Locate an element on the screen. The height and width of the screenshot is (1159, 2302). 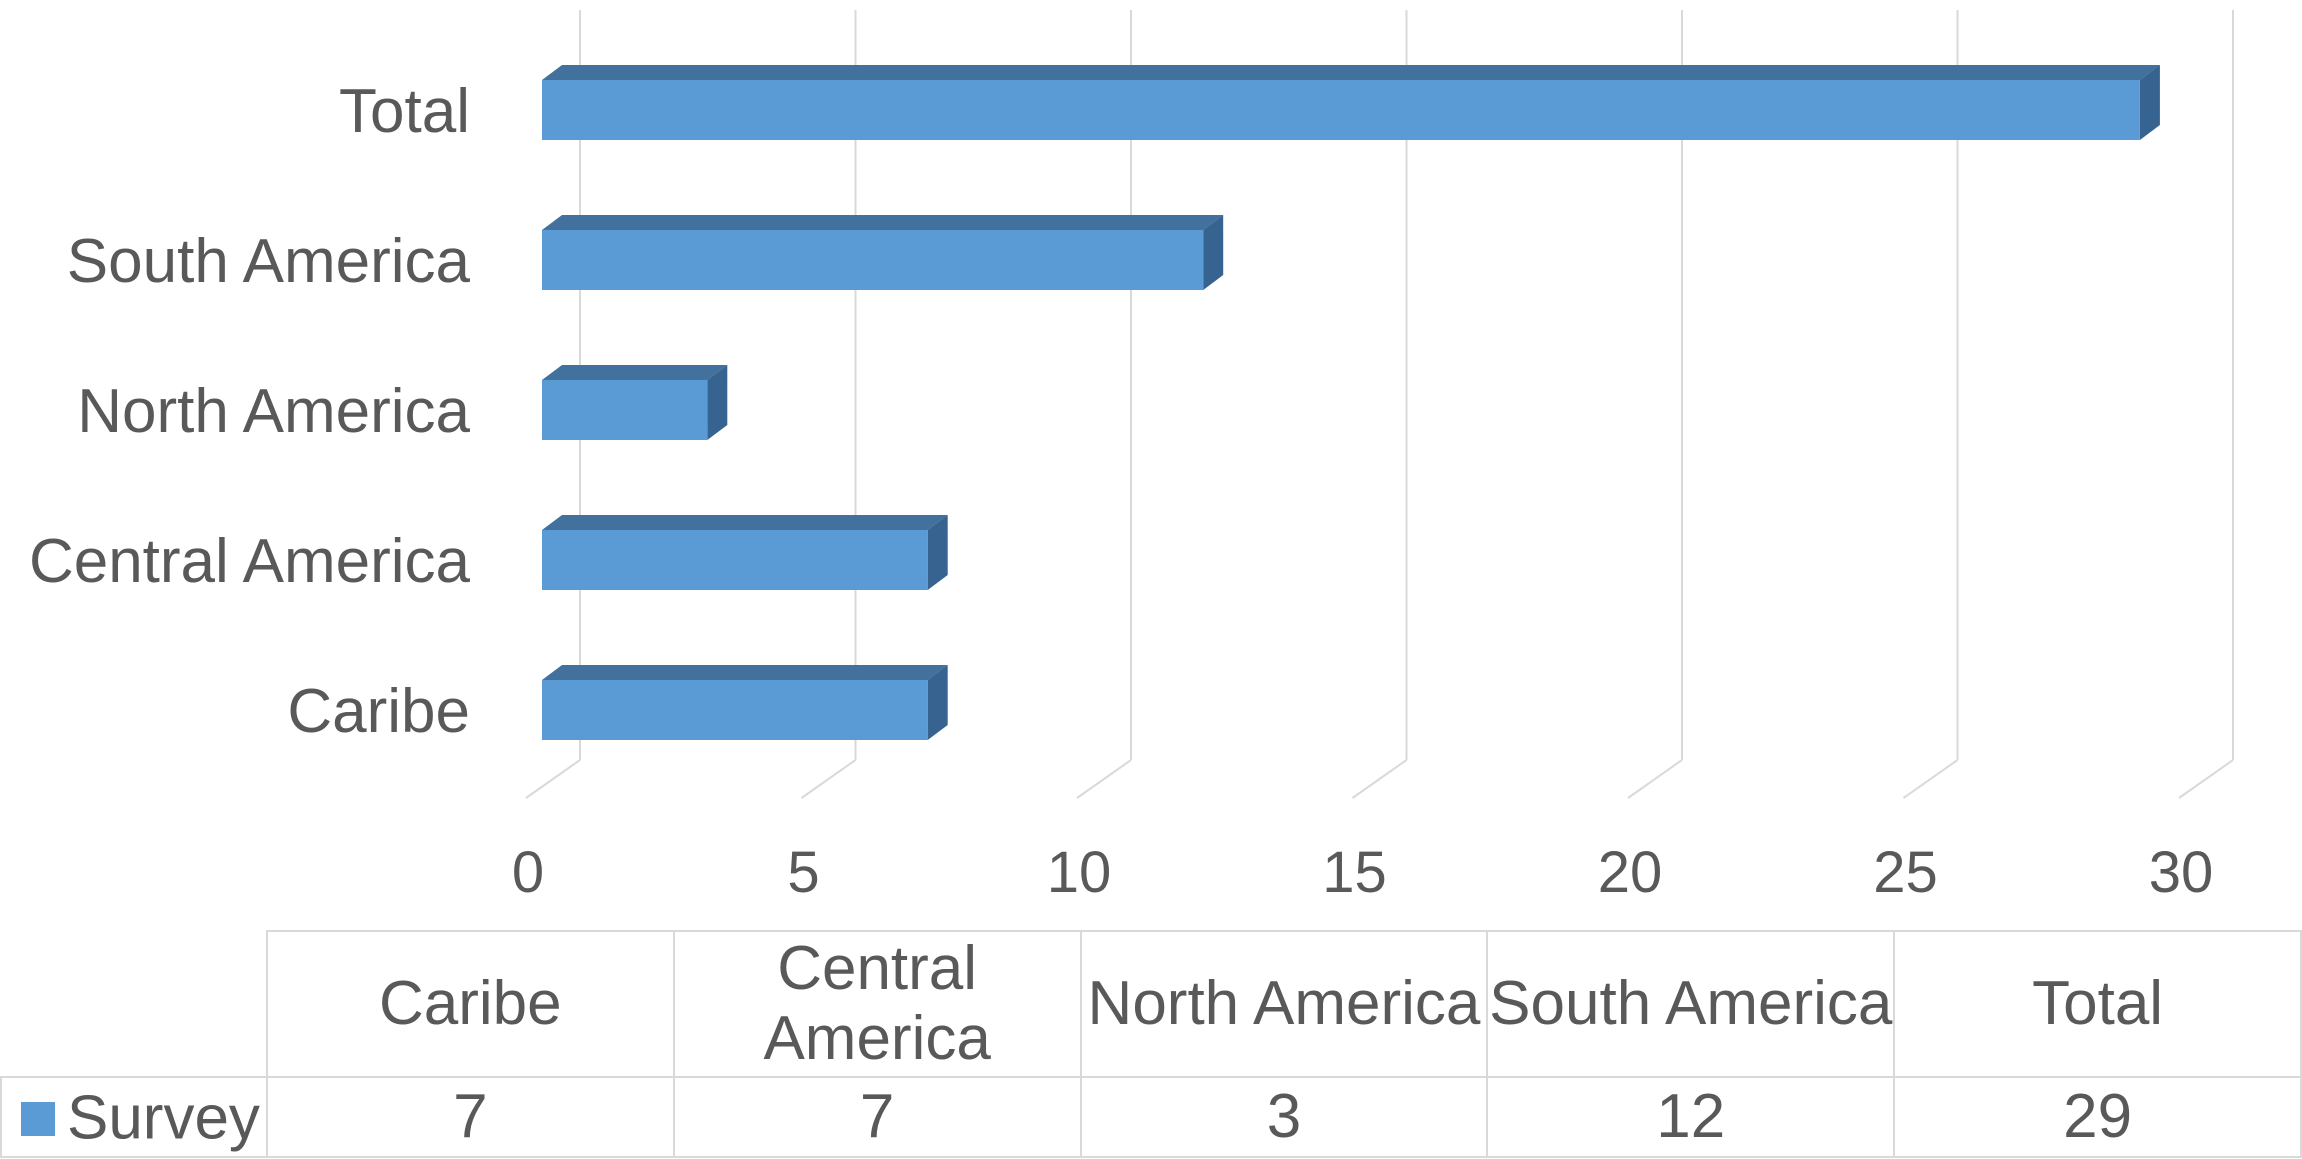
table-header-cell: Caribe is located at coordinates (470, 1004).